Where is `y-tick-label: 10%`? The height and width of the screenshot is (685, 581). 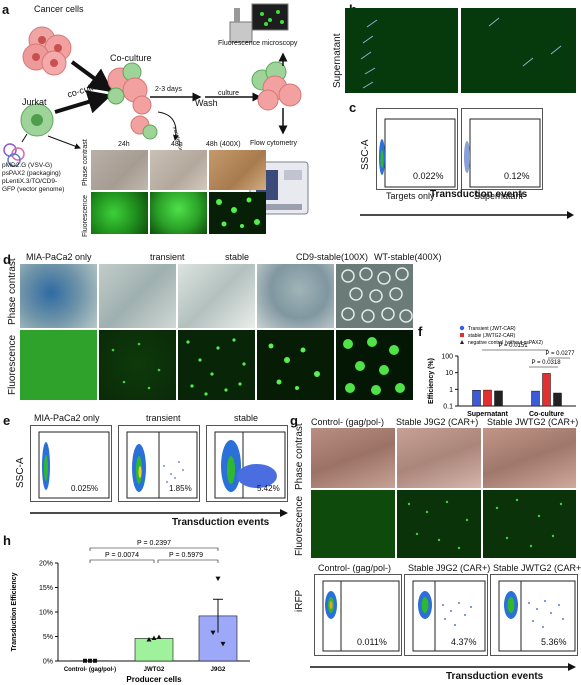 y-tick-label: 10% is located at coordinates (46, 613).